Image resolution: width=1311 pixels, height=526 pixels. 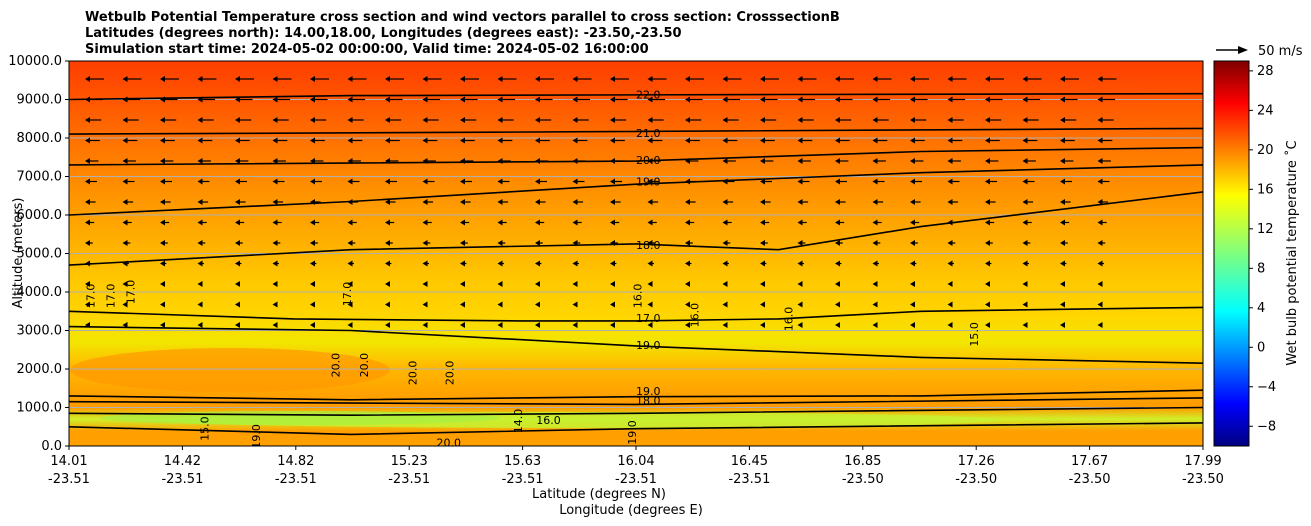 What do you see at coordinates (648, 318) in the screenshot?
I see `contour-label: 17.0` at bounding box center [648, 318].